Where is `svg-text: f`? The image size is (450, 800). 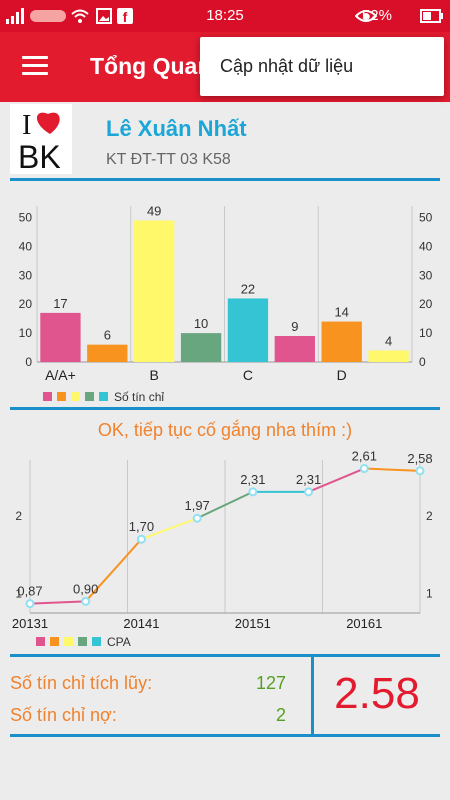
svg-text: f is located at coordinates (125, 16).